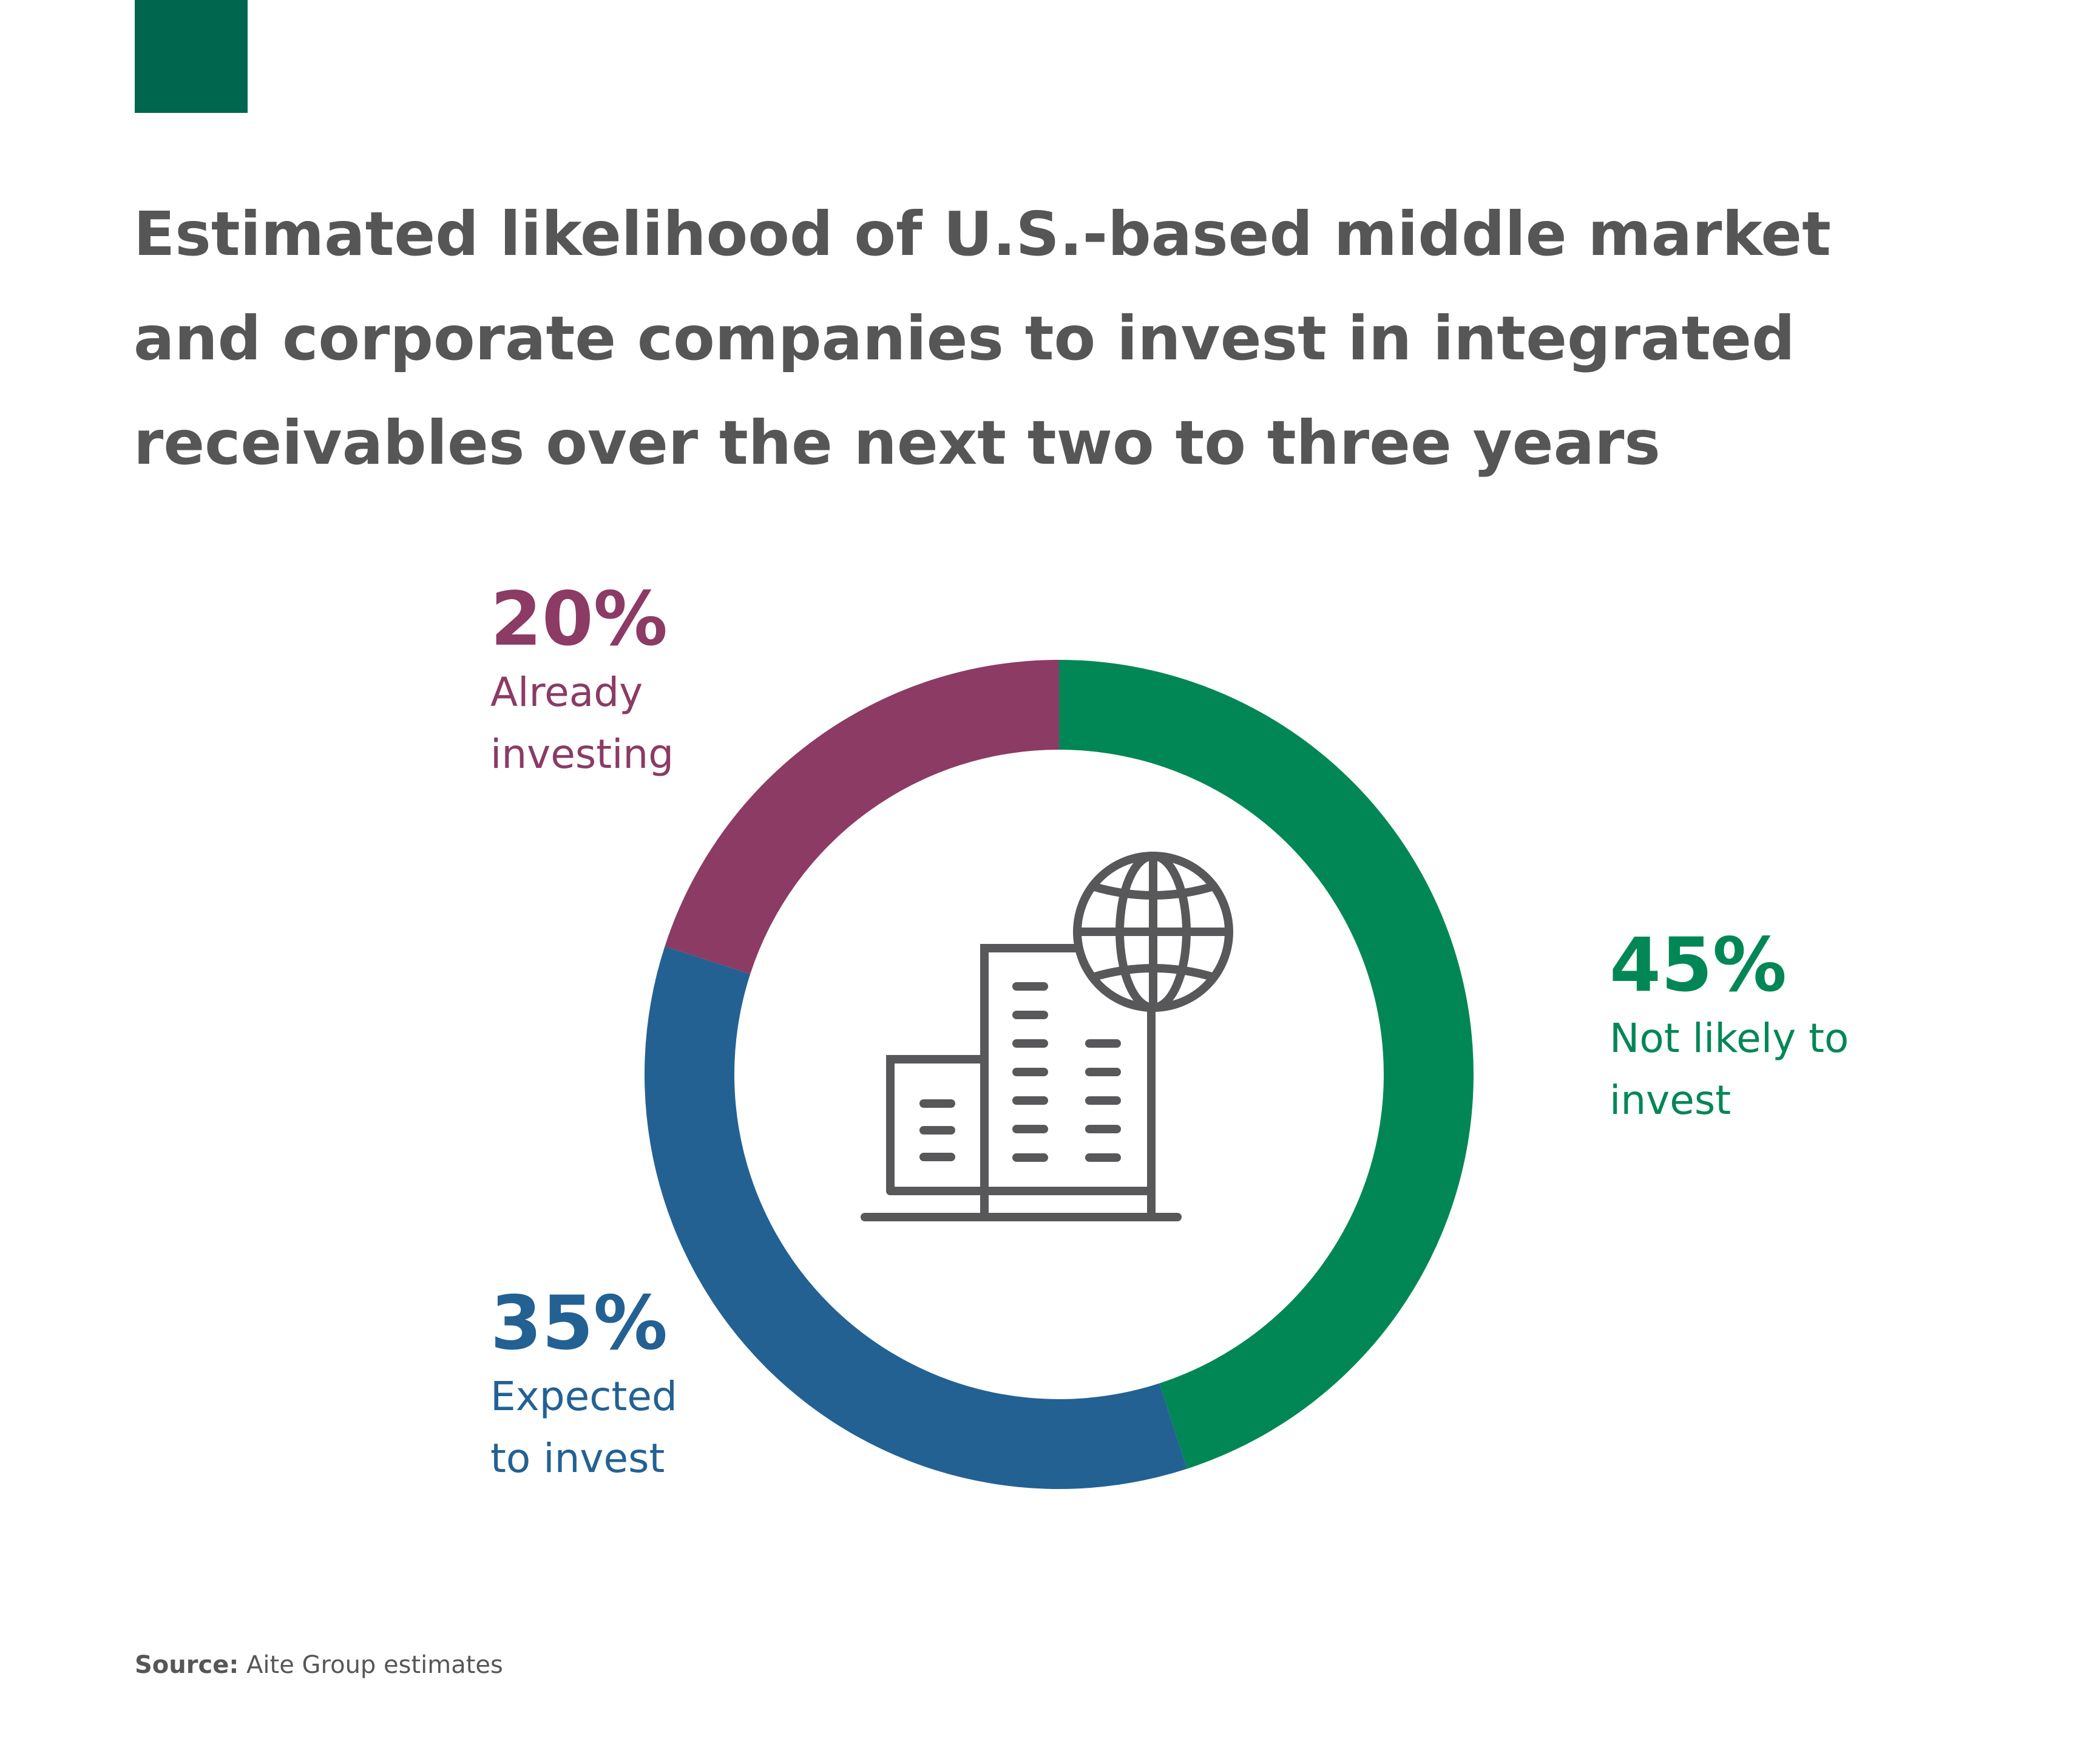 This screenshot has height=1764, width=2075. I want to click on source-text: Aite Group estimates, so click(374, 1665).